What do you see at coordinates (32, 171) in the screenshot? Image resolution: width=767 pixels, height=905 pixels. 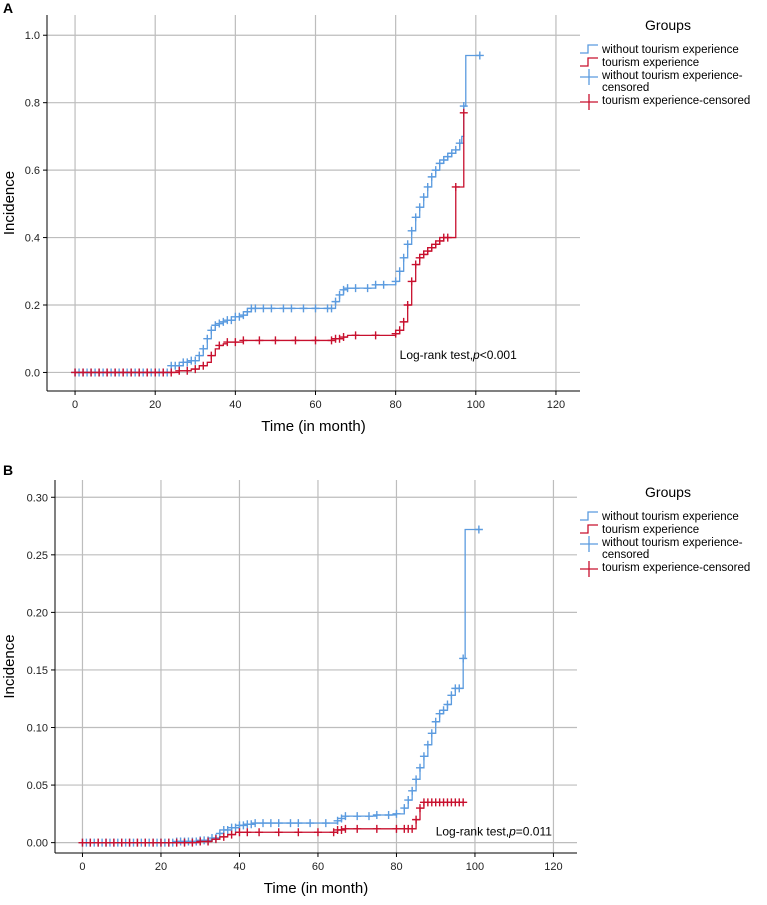 I see `y-tick-label: 0.6` at bounding box center [32, 171].